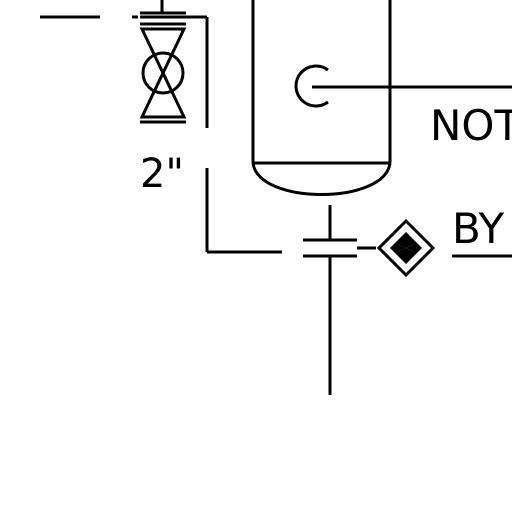  Describe the element at coordinates (471, 125) in the screenshot. I see `note-label: NOT` at that location.